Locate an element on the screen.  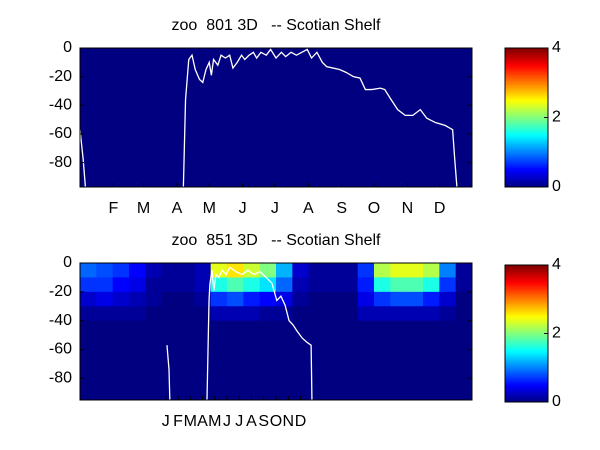
x-tick-label: M is located at coordinates (143, 208).